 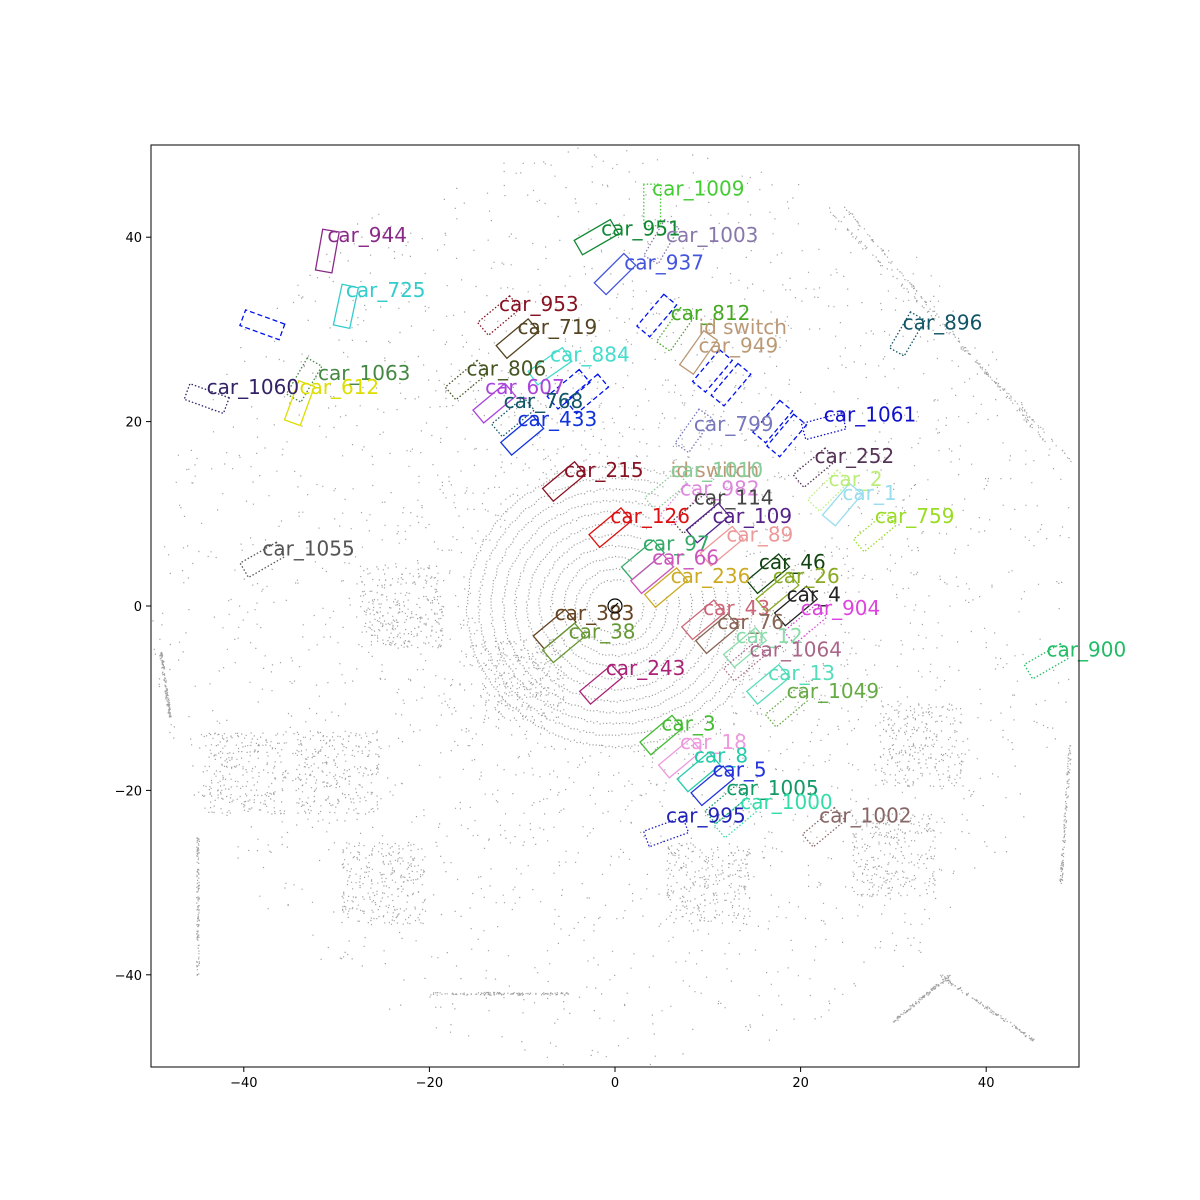 What do you see at coordinates (772, 788) in the screenshot?
I see `track-label: car_1005` at bounding box center [772, 788].